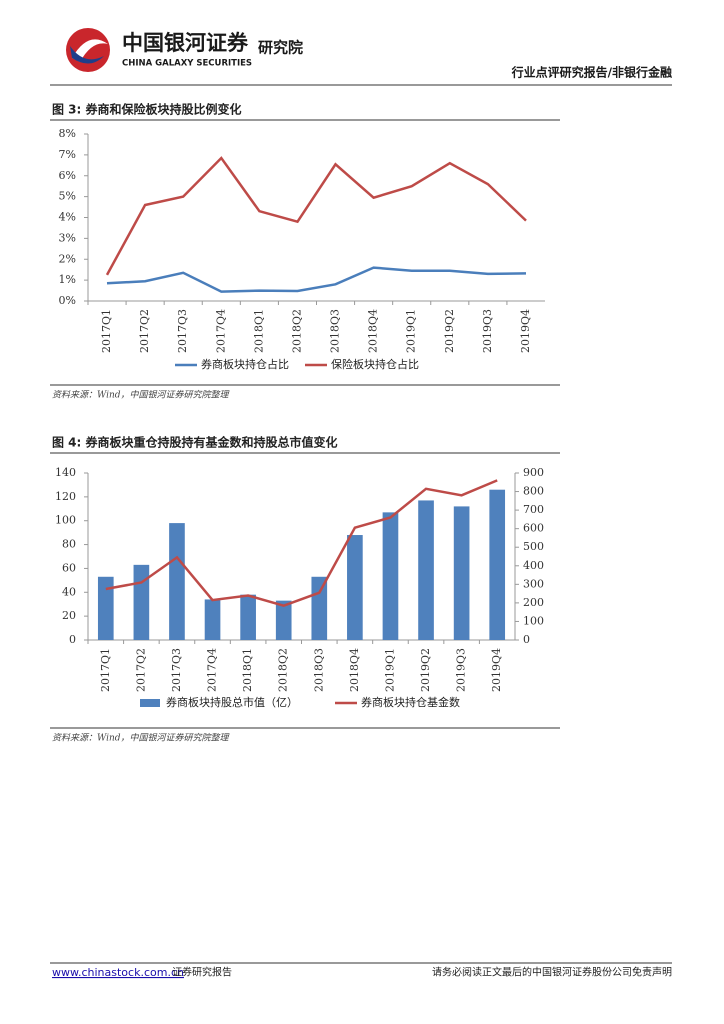 This screenshot has width=724, height=1024. Describe the element at coordinates (67, 237) in the screenshot. I see `y-tick-label: 3%` at that location.